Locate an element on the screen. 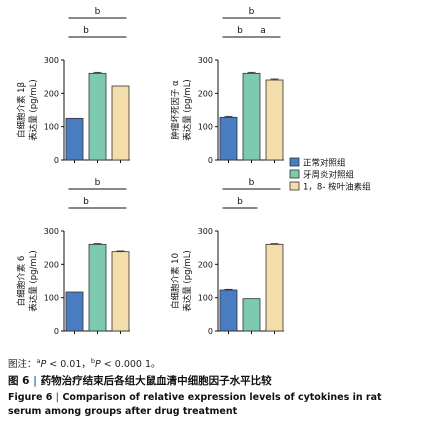 Image resolution: width=424 pixels, height=434 pixels. legend-entry: 1，8- 桉叶油素组 is located at coordinates (337, 187).